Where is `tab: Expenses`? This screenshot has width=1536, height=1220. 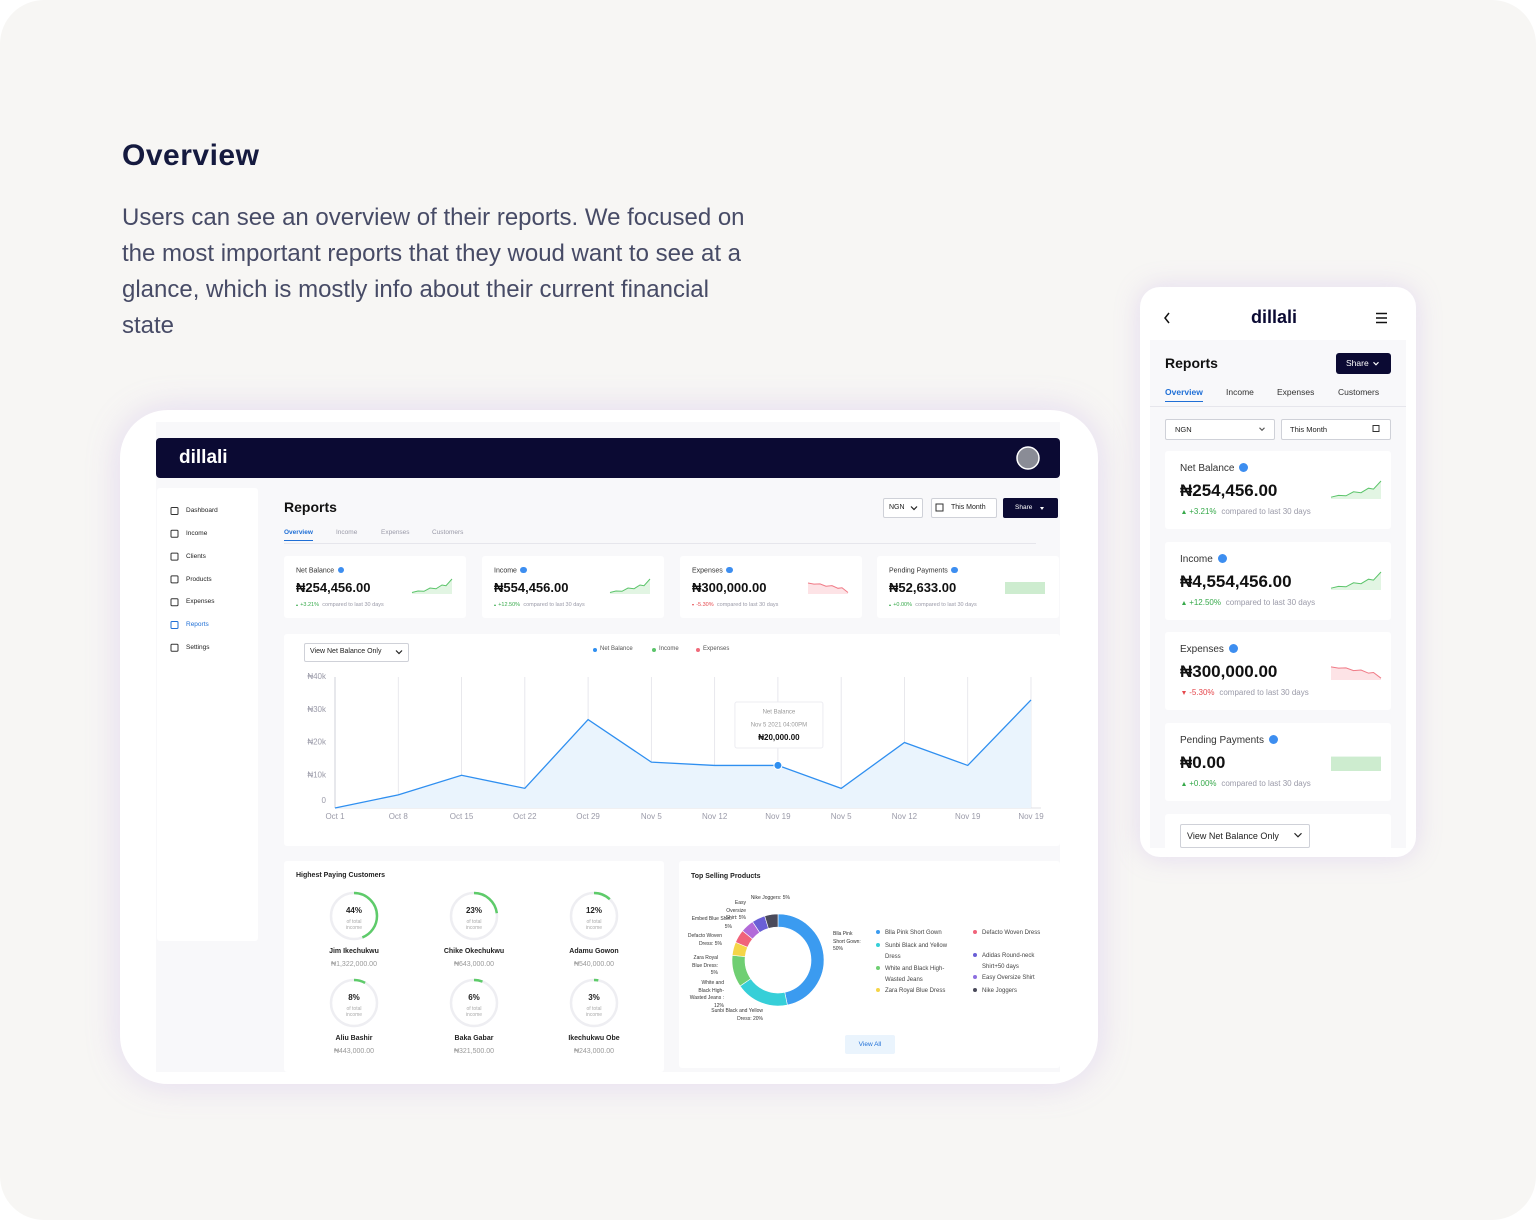
tab: Expenses is located at coordinates (395, 533).